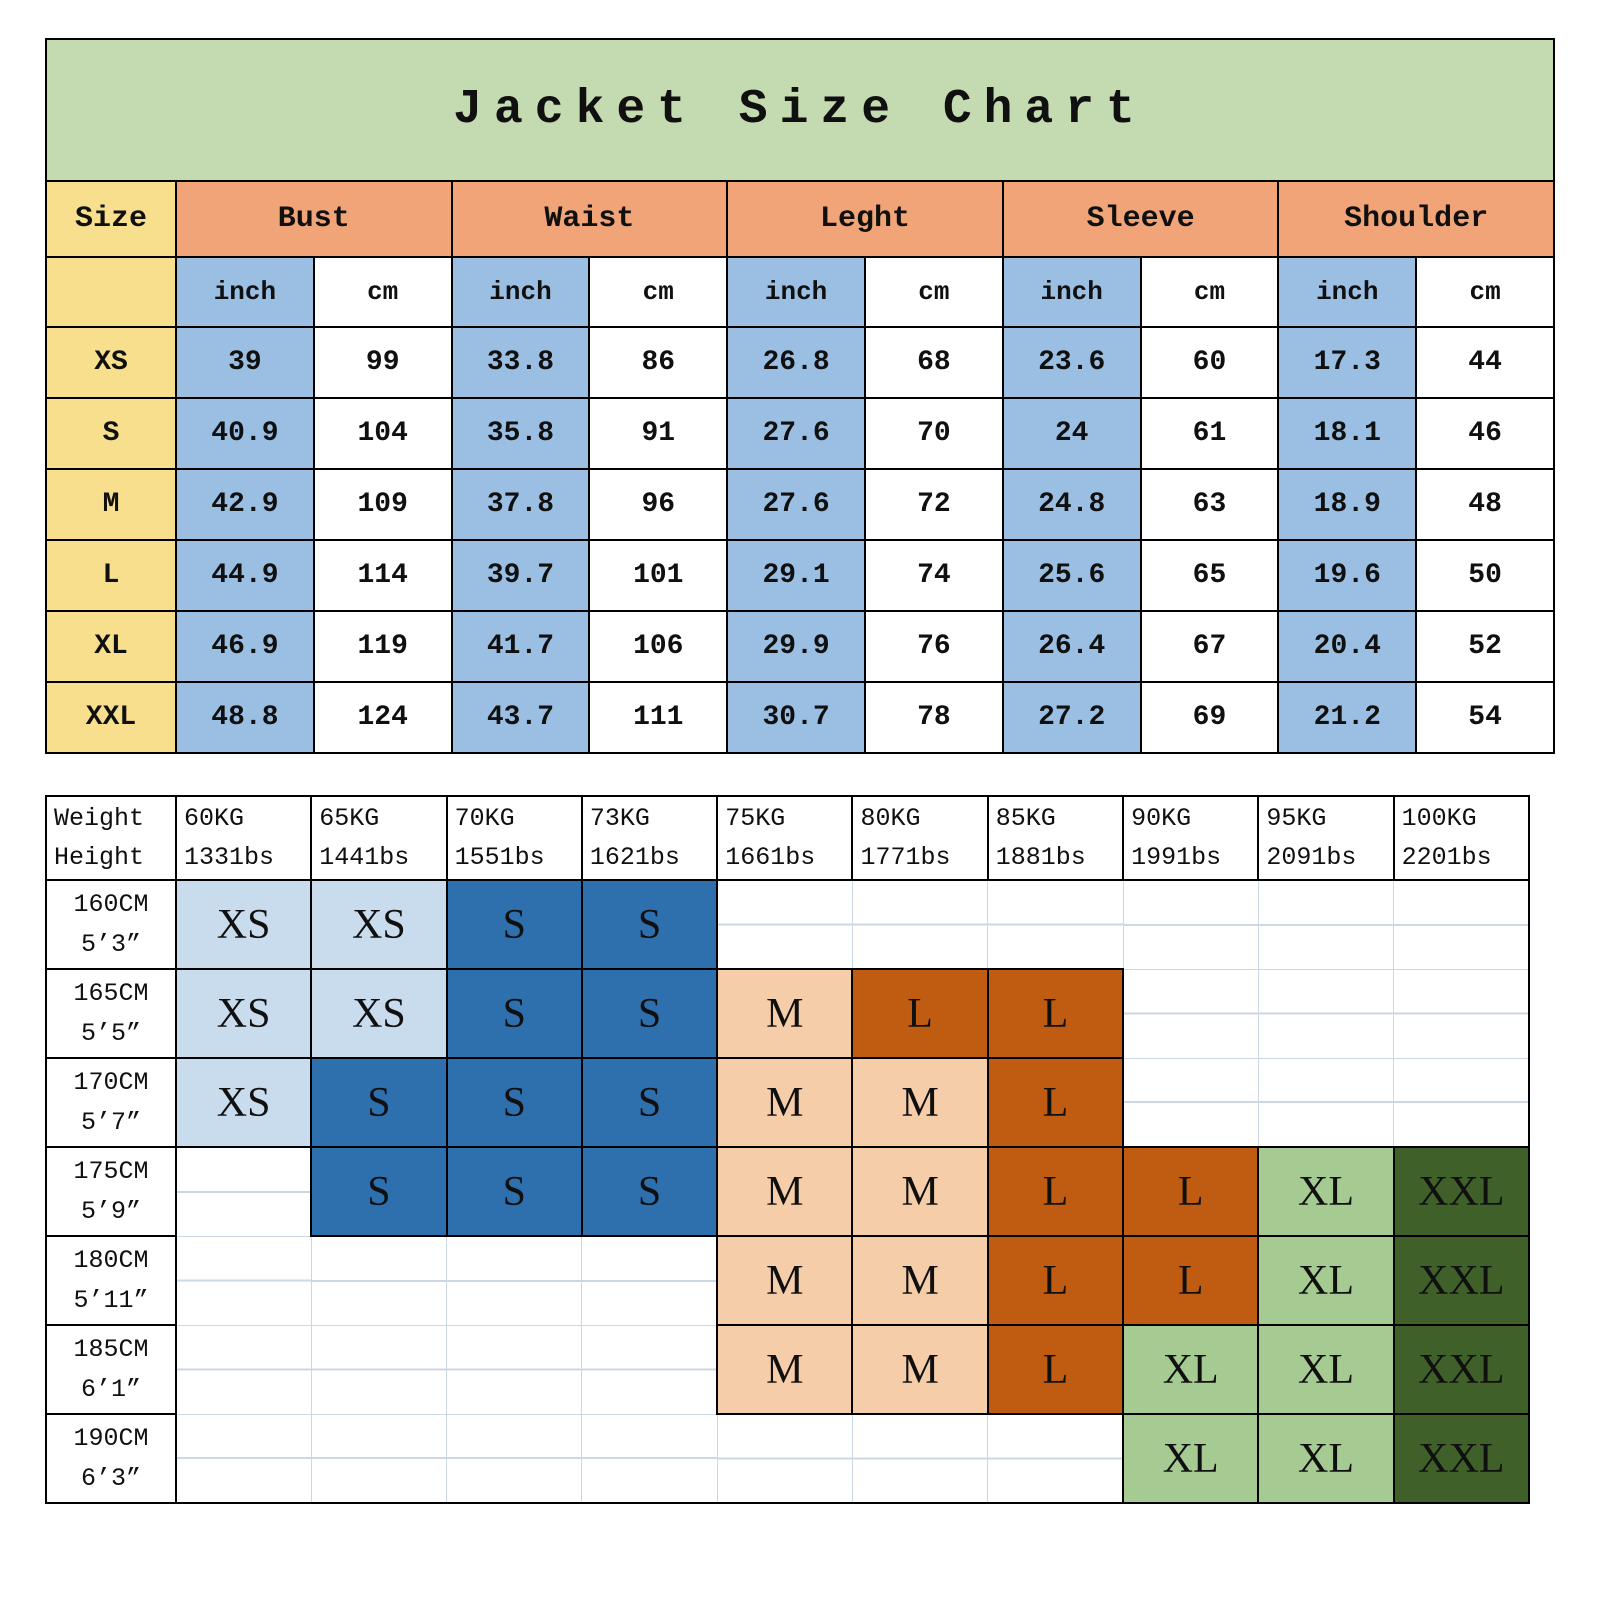 The image size is (1600, 1600). I want to click on measurement-value: 48, so click(1485, 504).